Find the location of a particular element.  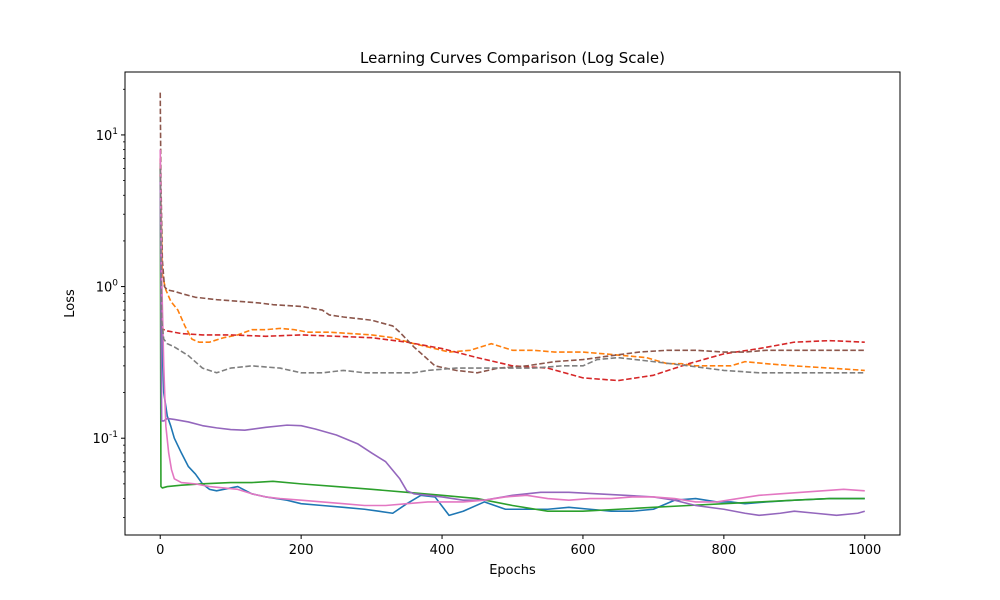

x-tick-label: 0 is located at coordinates (160, 550).